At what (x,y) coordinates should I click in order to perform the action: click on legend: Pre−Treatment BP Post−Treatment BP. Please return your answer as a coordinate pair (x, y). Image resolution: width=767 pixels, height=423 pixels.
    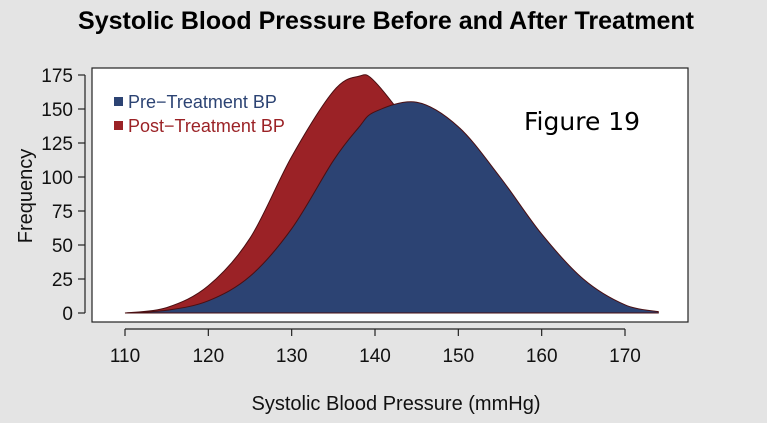
    Looking at the image, I should click on (199, 114).